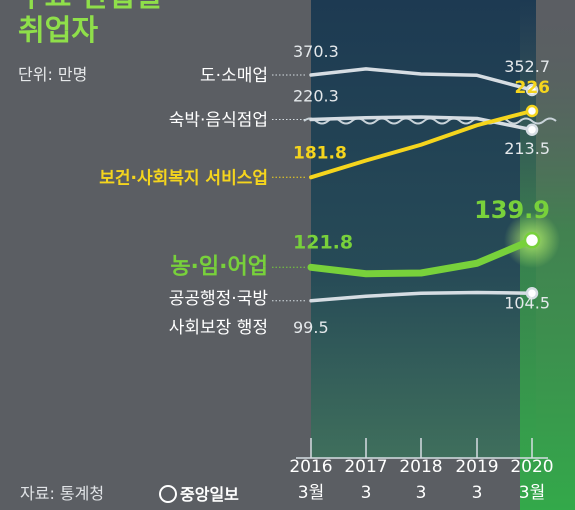  What do you see at coordinates (316, 96) in the screenshot?
I see `start-value-label: 220.3` at bounding box center [316, 96].